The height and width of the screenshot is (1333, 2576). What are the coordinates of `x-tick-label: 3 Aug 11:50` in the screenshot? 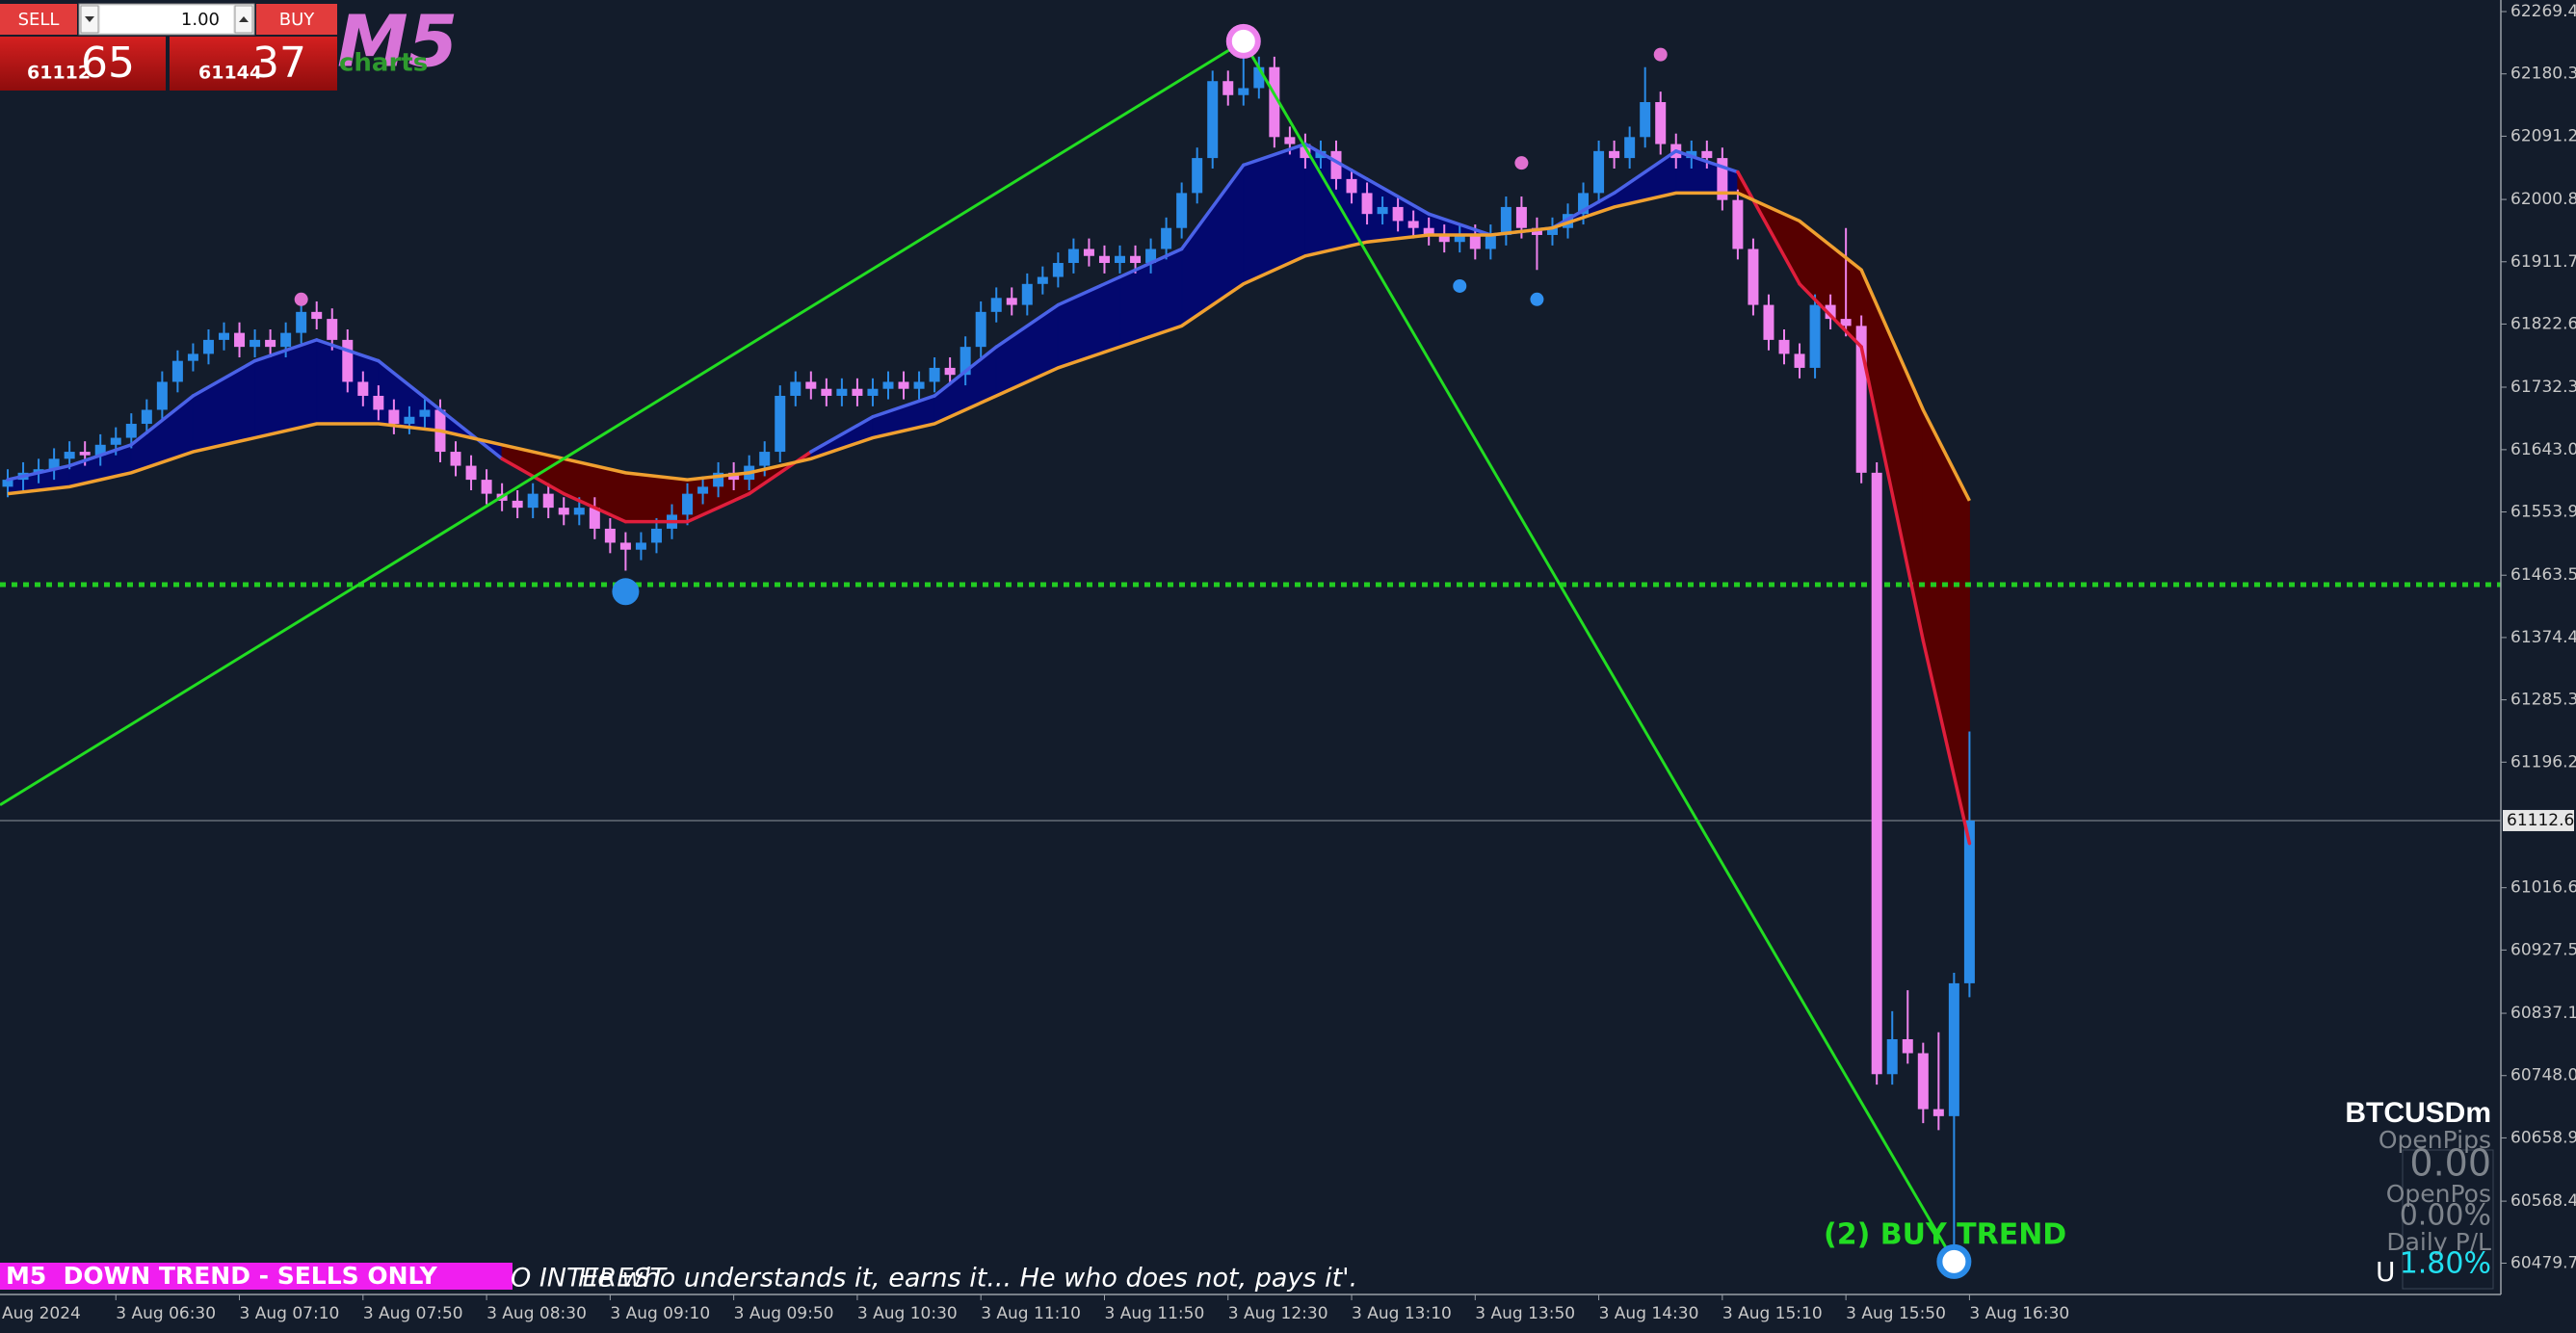 It's located at (1154, 1313).